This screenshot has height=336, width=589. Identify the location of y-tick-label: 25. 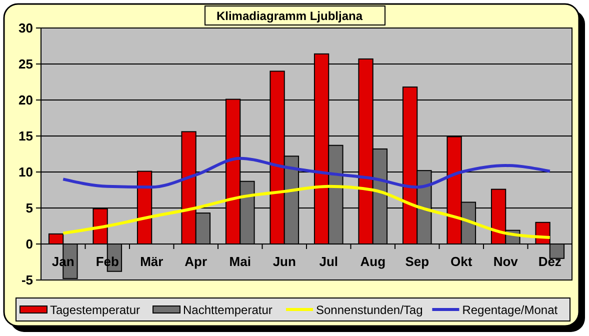
(25, 64).